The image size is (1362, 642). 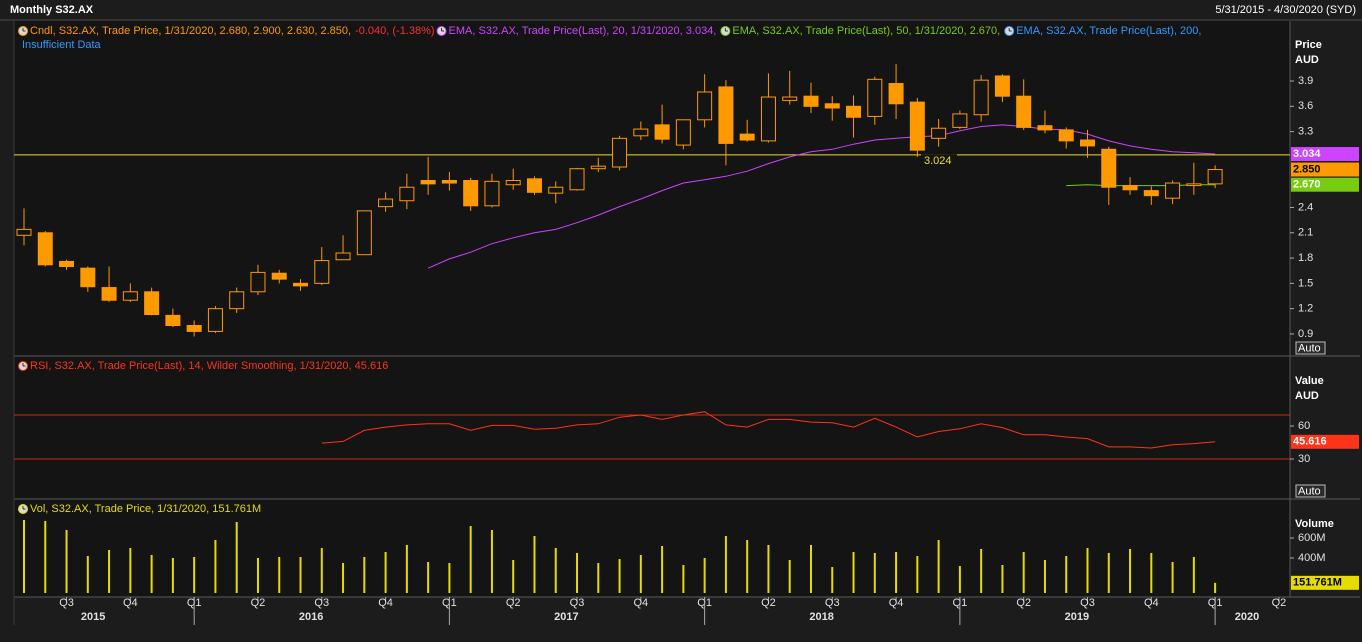 What do you see at coordinates (1305, 81) in the screenshot?
I see `y-tick-label: 3.9` at bounding box center [1305, 81].